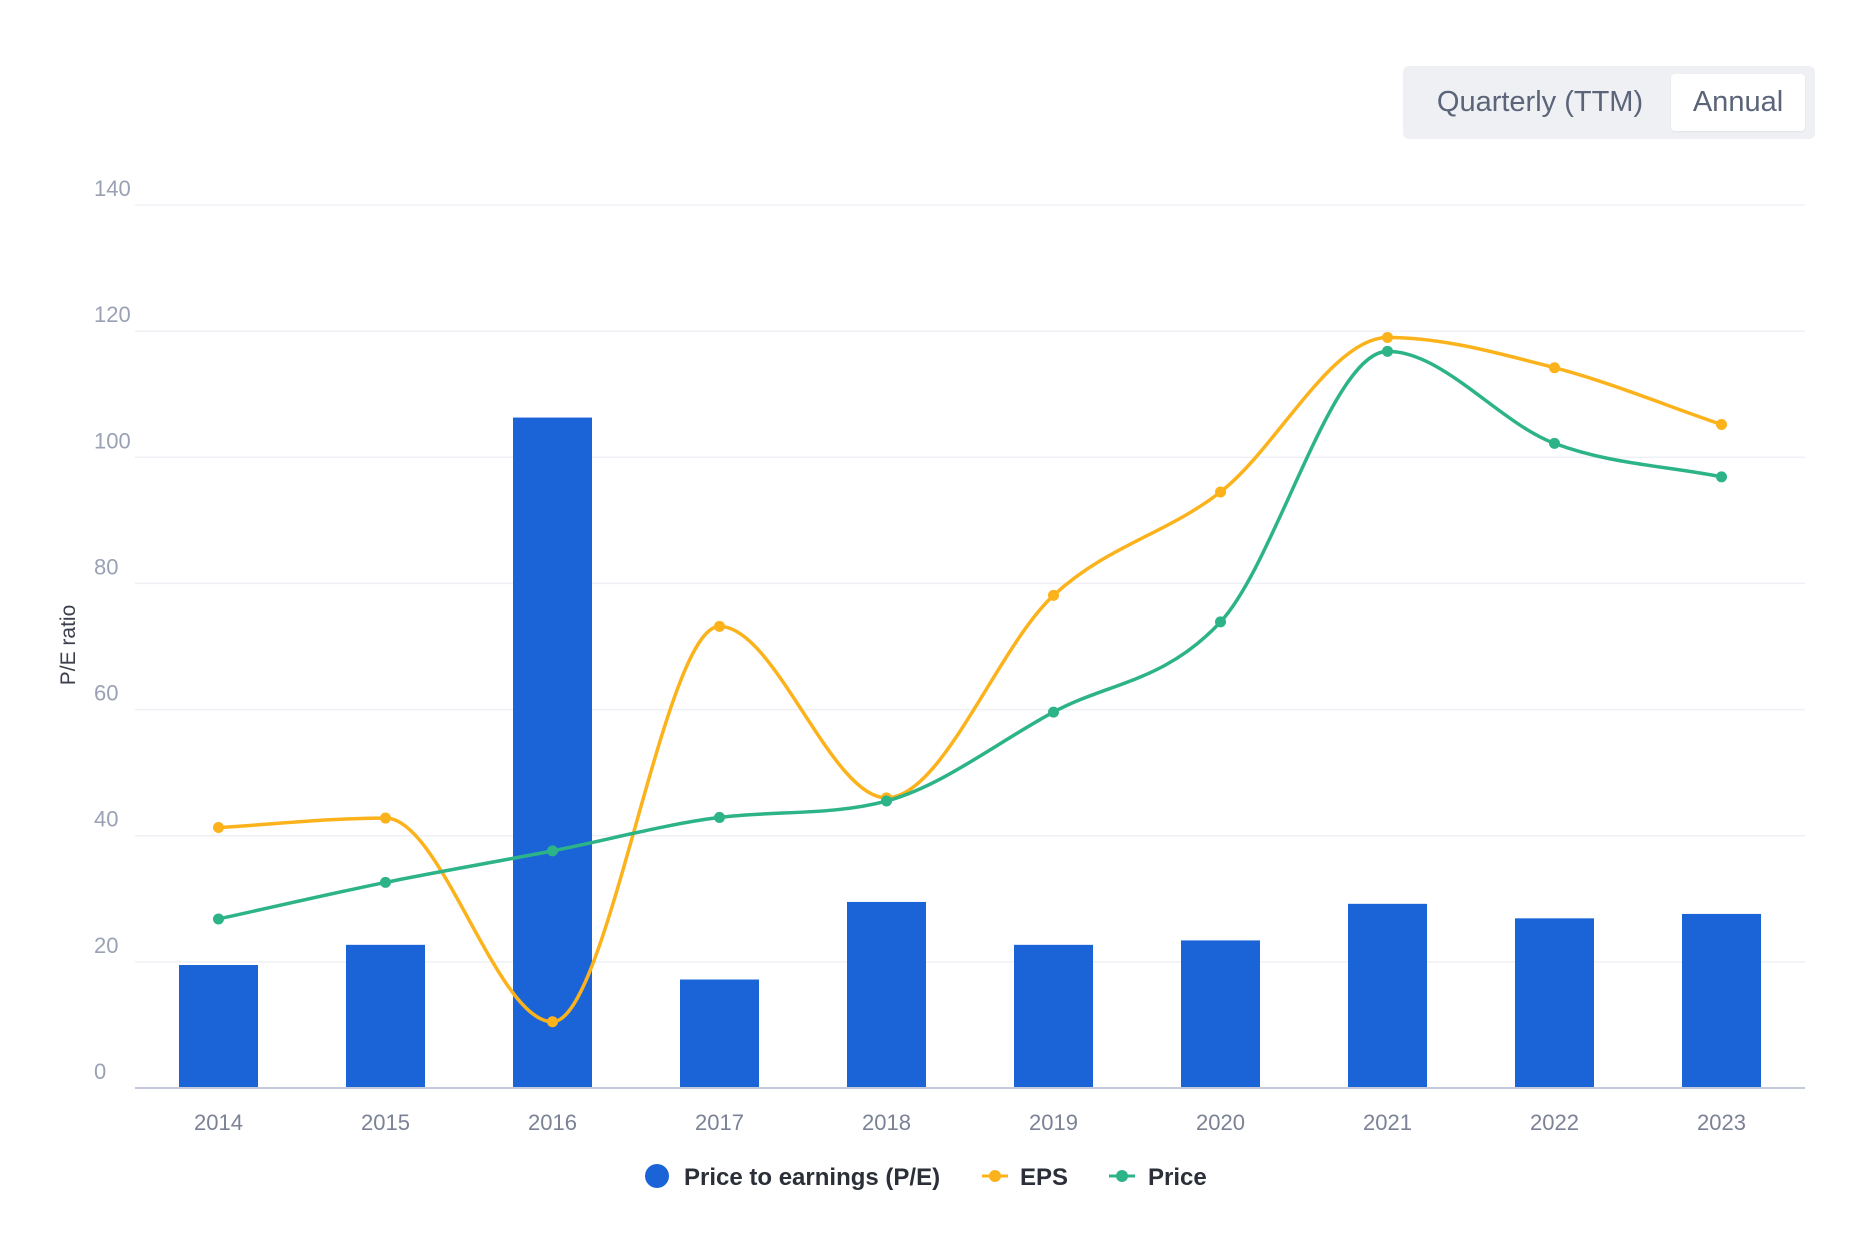  Describe the element at coordinates (112, 314) in the screenshot. I see `y-tick-label: 120` at that location.